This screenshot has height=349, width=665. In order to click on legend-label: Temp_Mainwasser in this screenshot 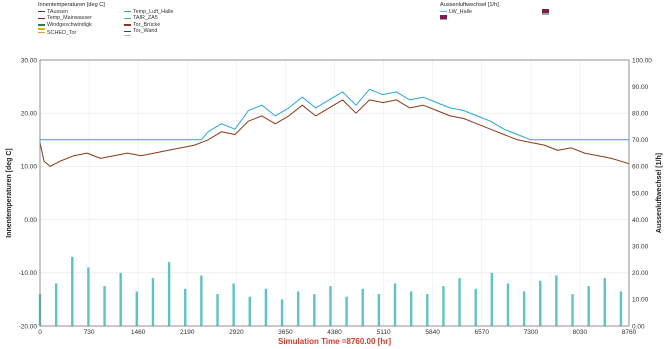, I will do `click(69, 18)`.